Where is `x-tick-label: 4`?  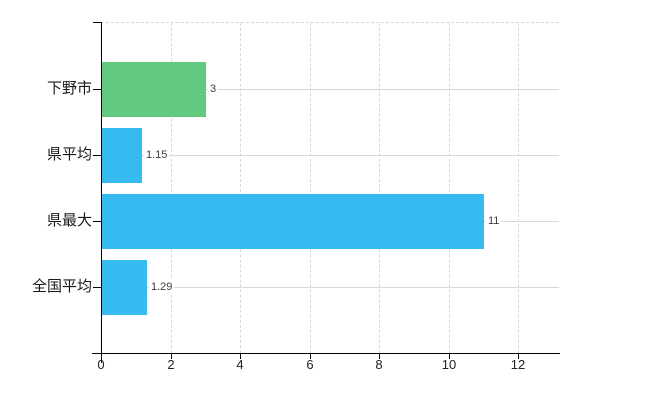
x-tick-label: 4 is located at coordinates (240, 364).